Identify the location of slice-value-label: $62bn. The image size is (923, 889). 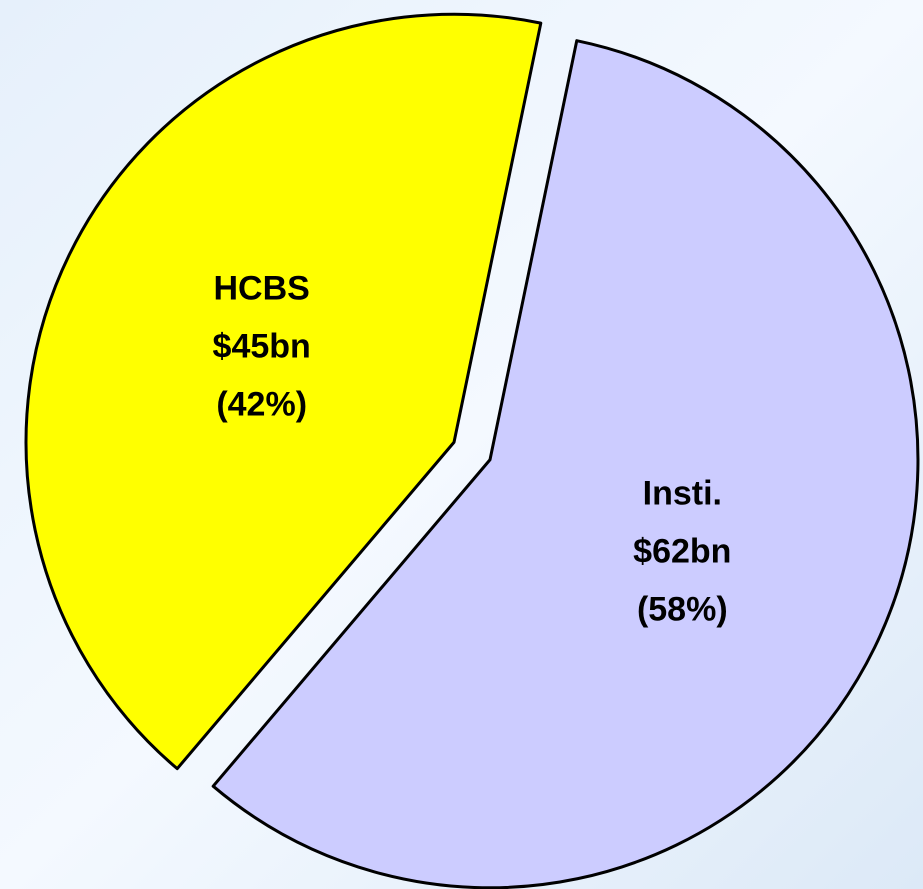
(682, 552).